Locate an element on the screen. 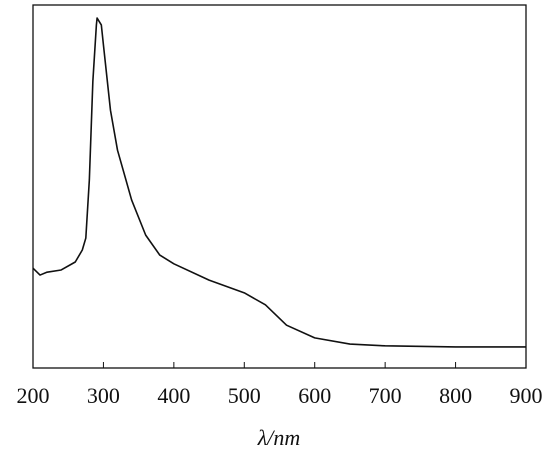  x-tick-label: 200 is located at coordinates (33, 395).